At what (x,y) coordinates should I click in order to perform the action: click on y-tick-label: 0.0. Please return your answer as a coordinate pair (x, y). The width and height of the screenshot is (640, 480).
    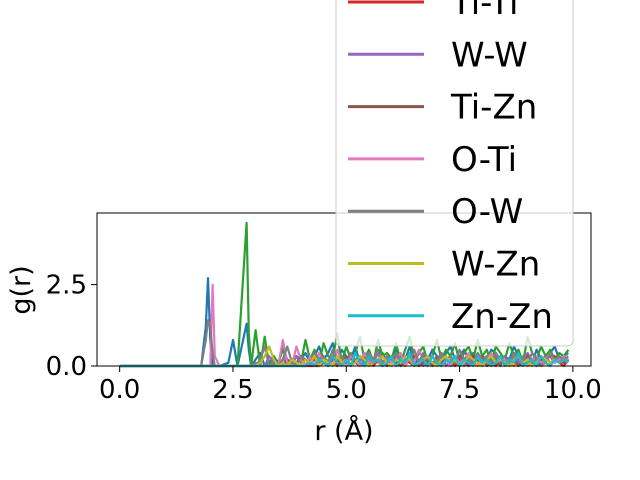
    Looking at the image, I should click on (66, 367).